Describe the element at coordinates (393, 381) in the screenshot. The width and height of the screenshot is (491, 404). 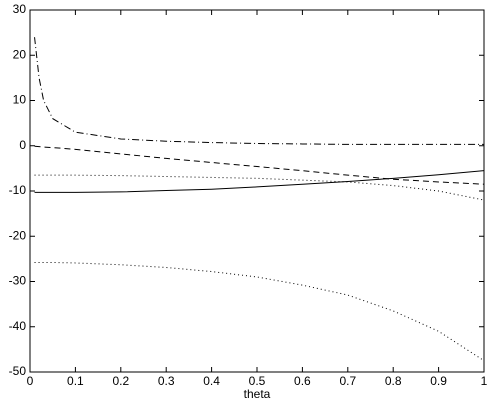
I see `x-tick-label: 0.8` at that location.